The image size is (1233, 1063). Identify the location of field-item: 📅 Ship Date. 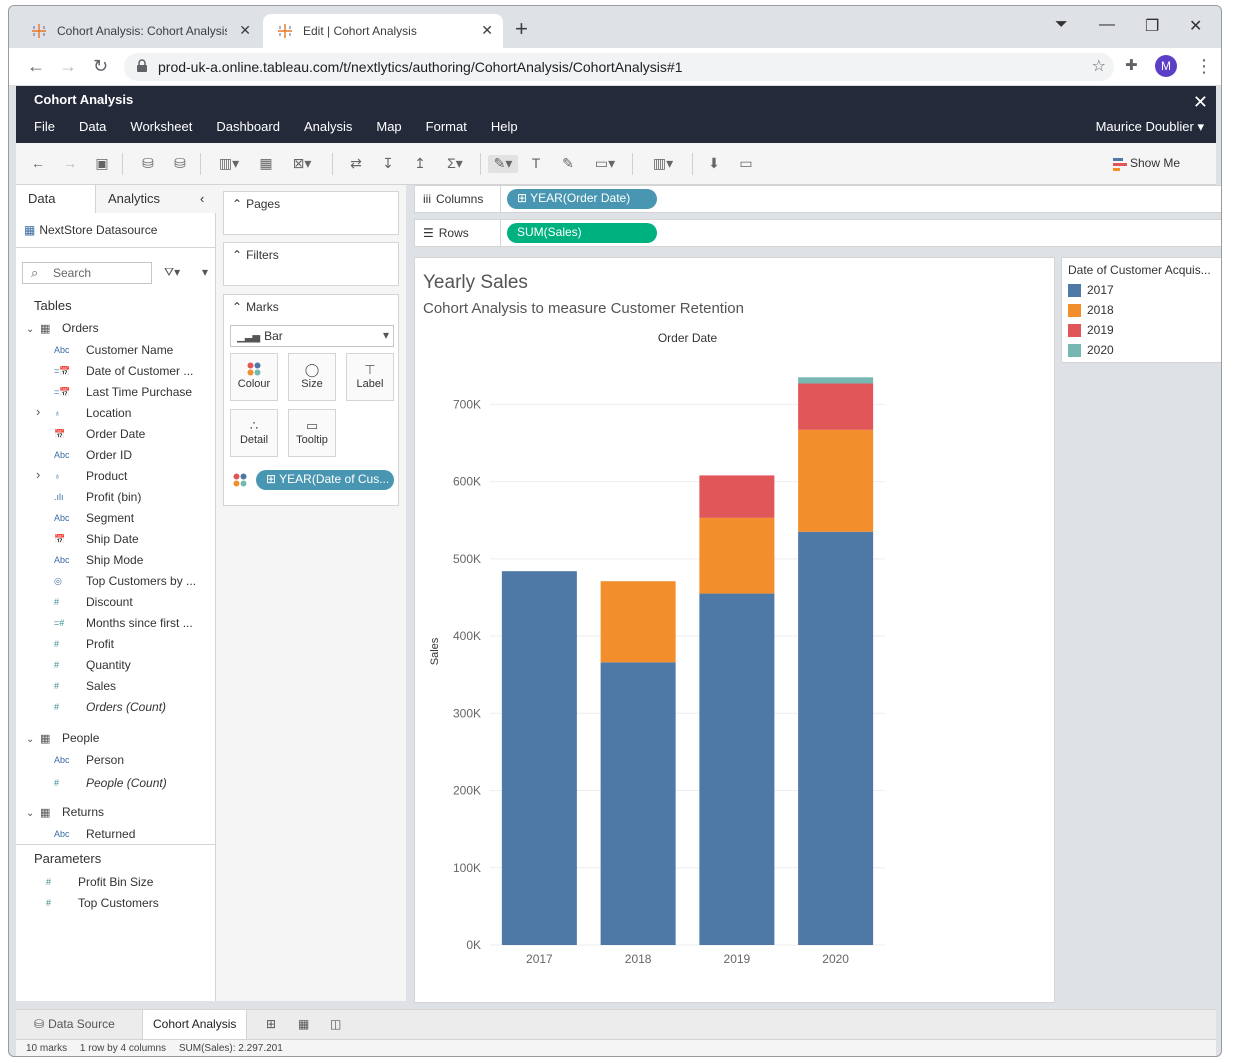
(96, 539).